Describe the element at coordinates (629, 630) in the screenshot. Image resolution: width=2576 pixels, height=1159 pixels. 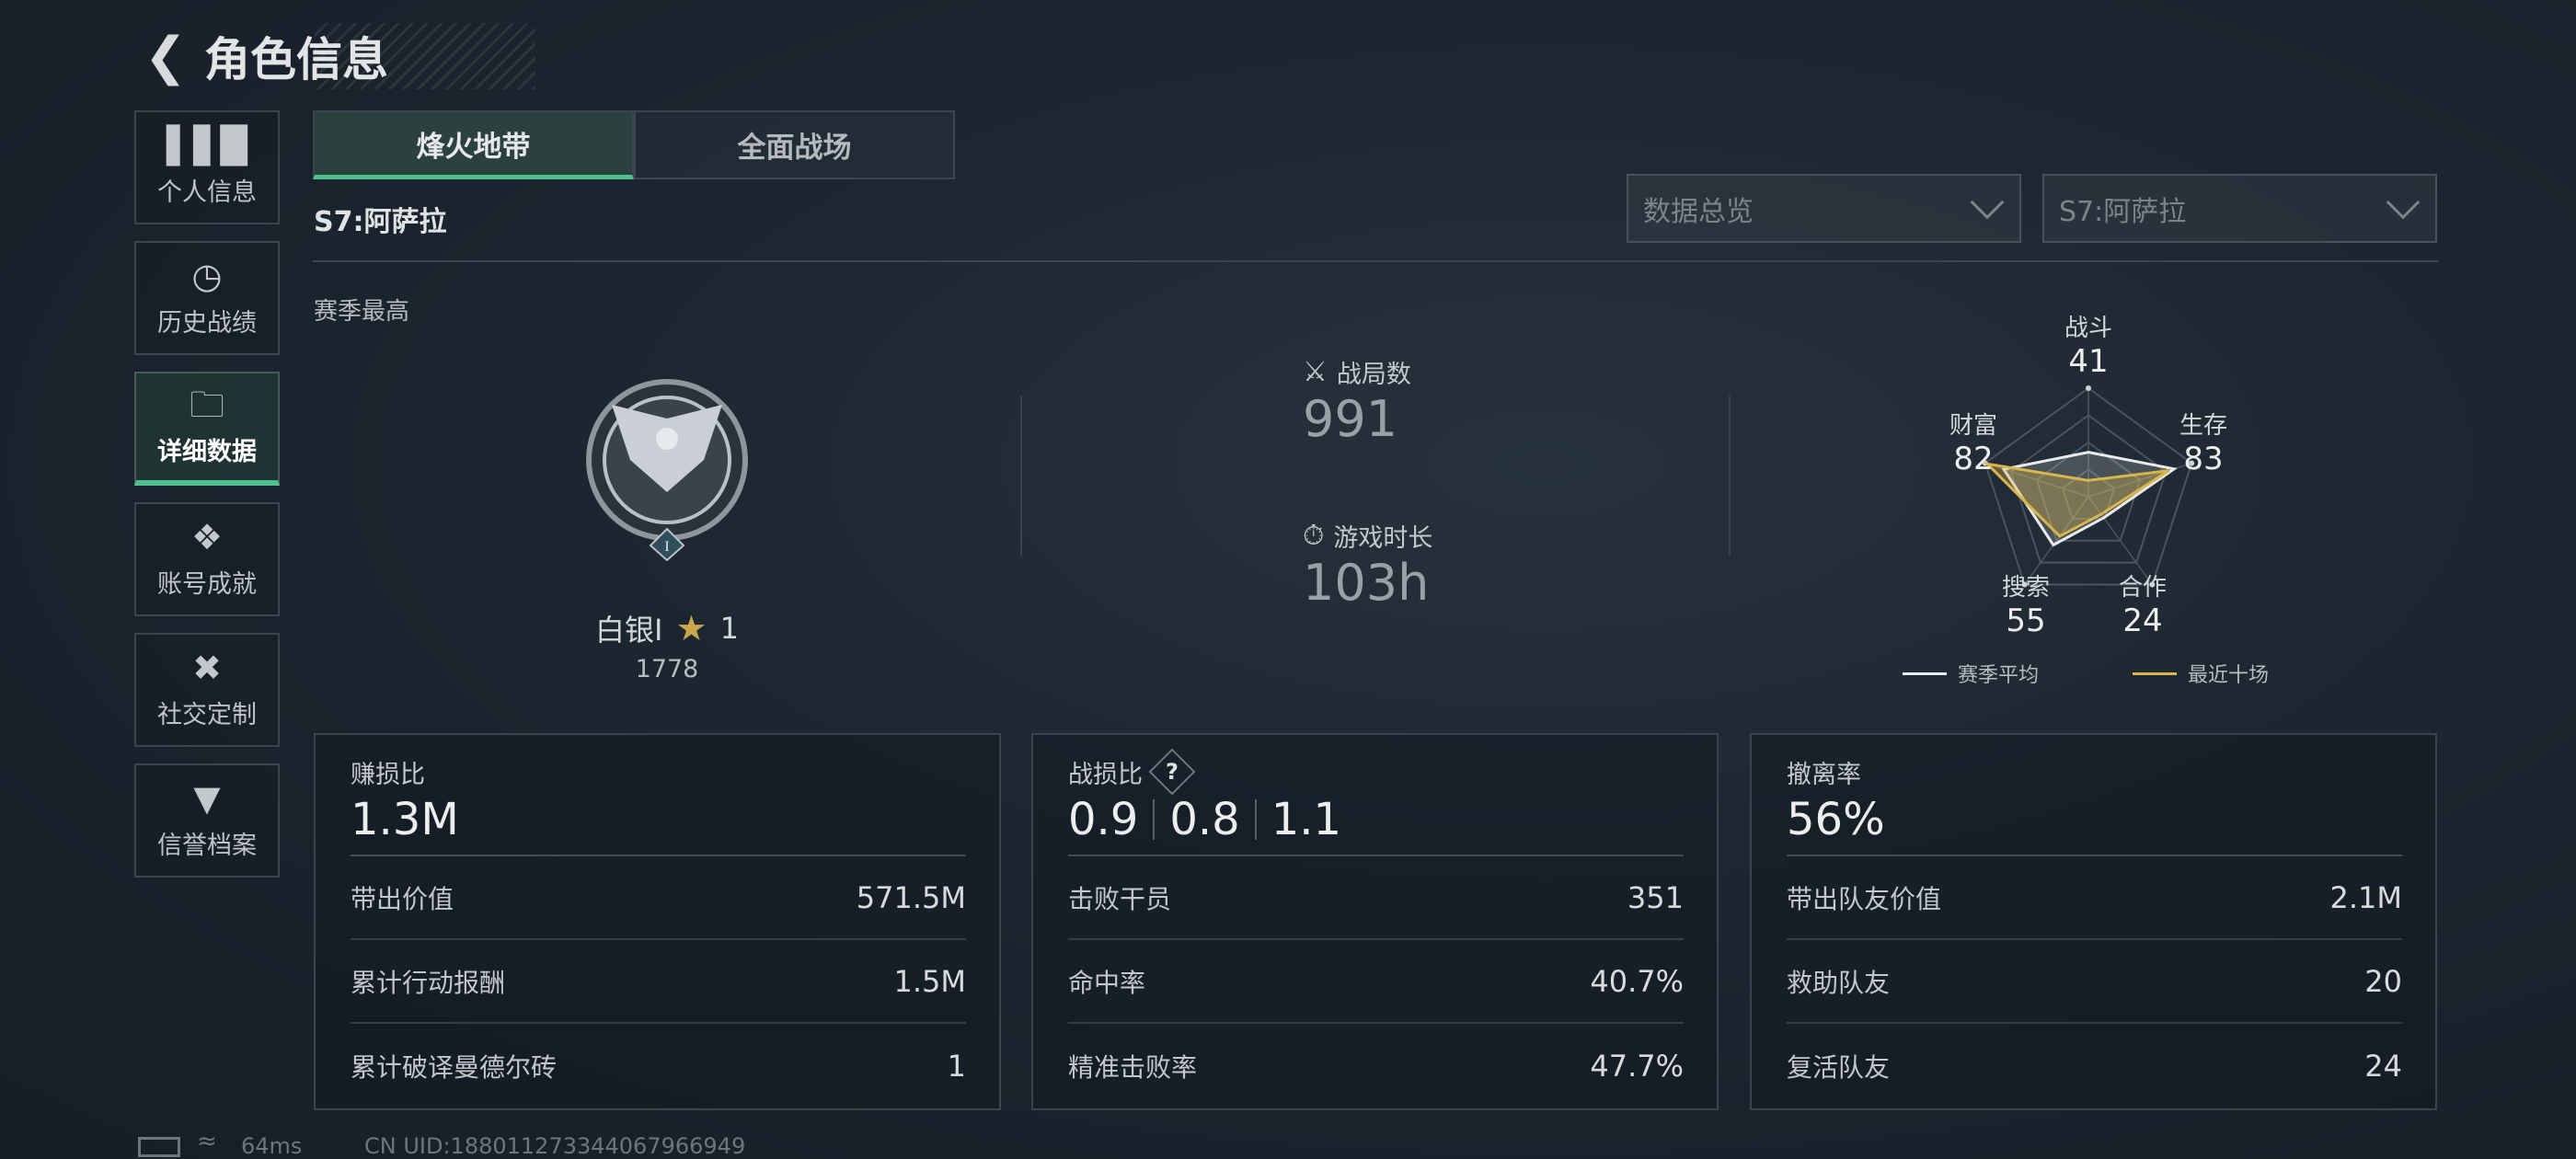
I see `rank-name: 白银I` at that location.